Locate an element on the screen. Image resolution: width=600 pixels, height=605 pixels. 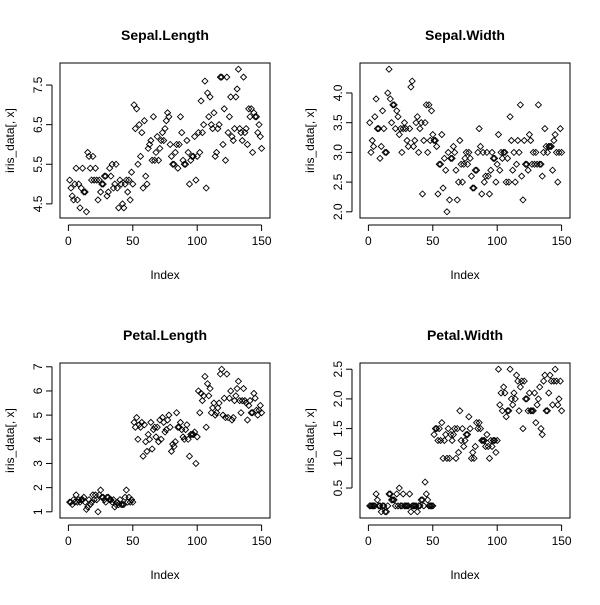
y-tick-label: 2.5 is located at coordinates (338, 369).